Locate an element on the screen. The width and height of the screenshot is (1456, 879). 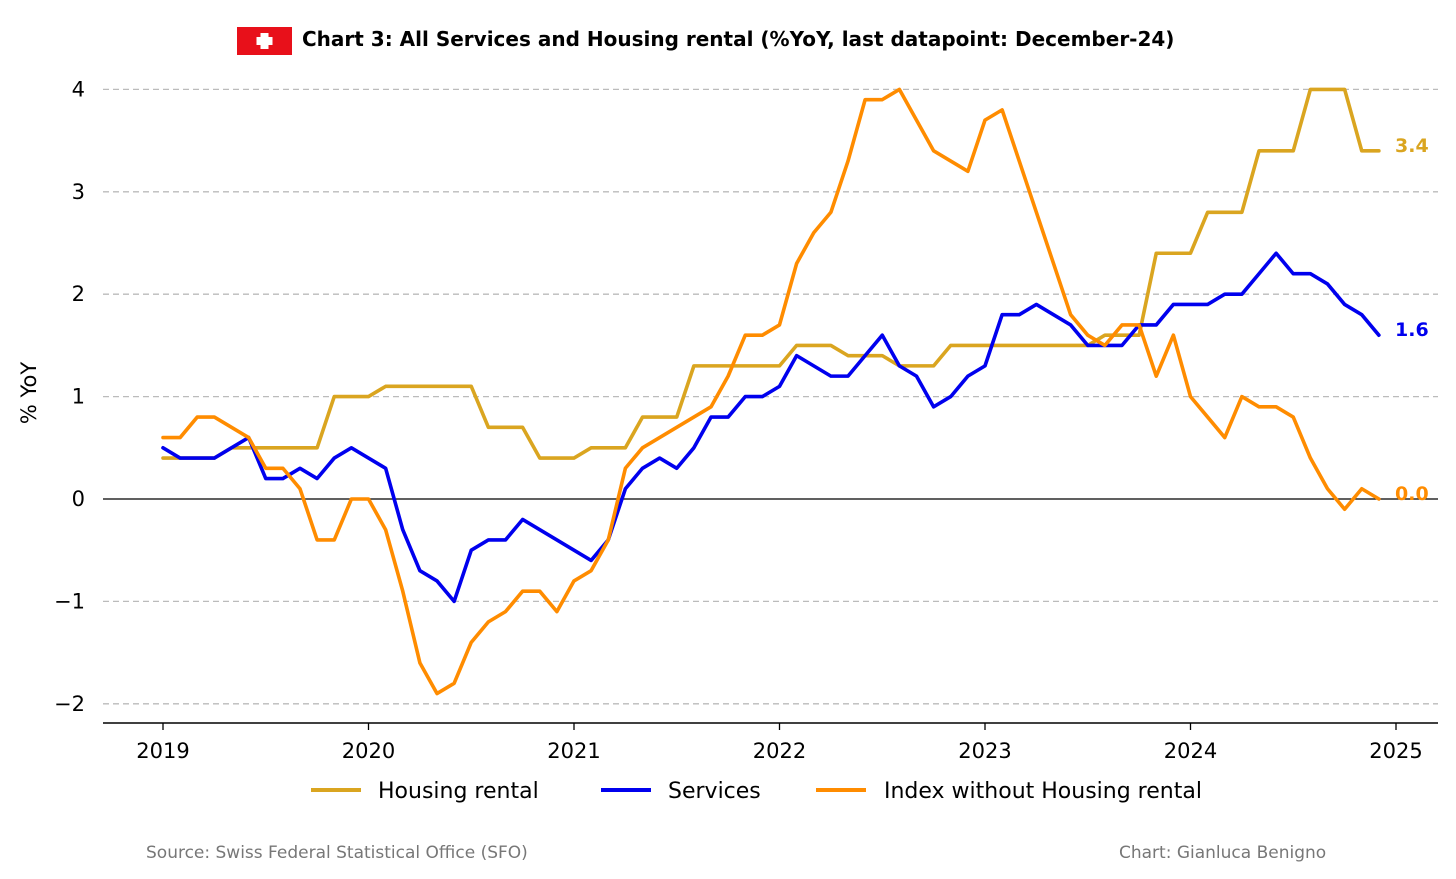
x-tick-label: 2023 is located at coordinates (984, 751).